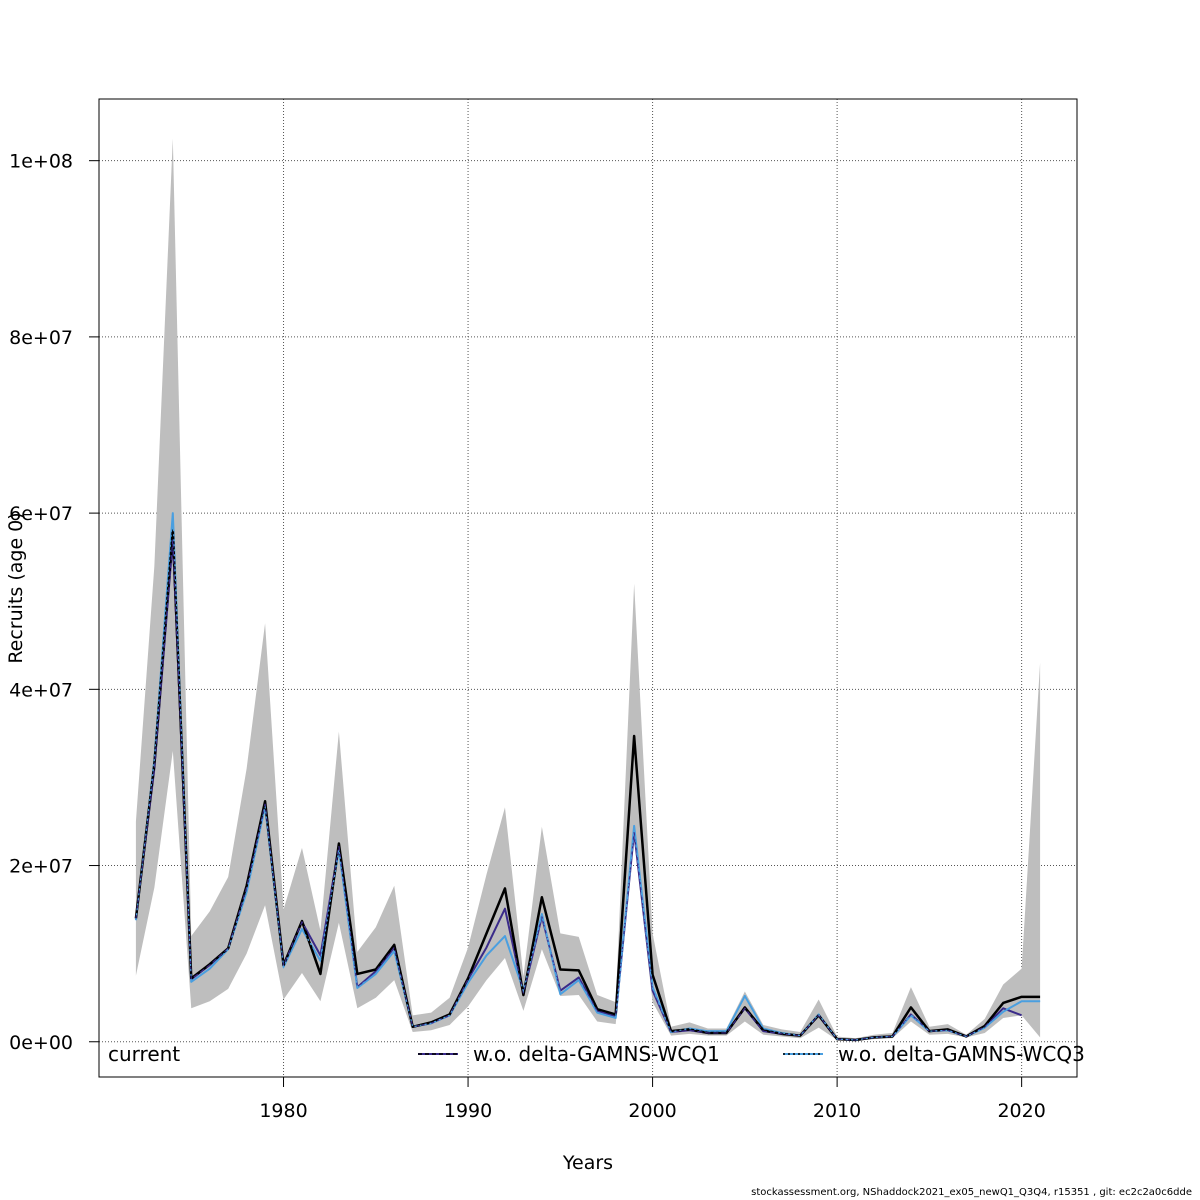  I want to click on legend-label-current: current, so click(144, 1054).